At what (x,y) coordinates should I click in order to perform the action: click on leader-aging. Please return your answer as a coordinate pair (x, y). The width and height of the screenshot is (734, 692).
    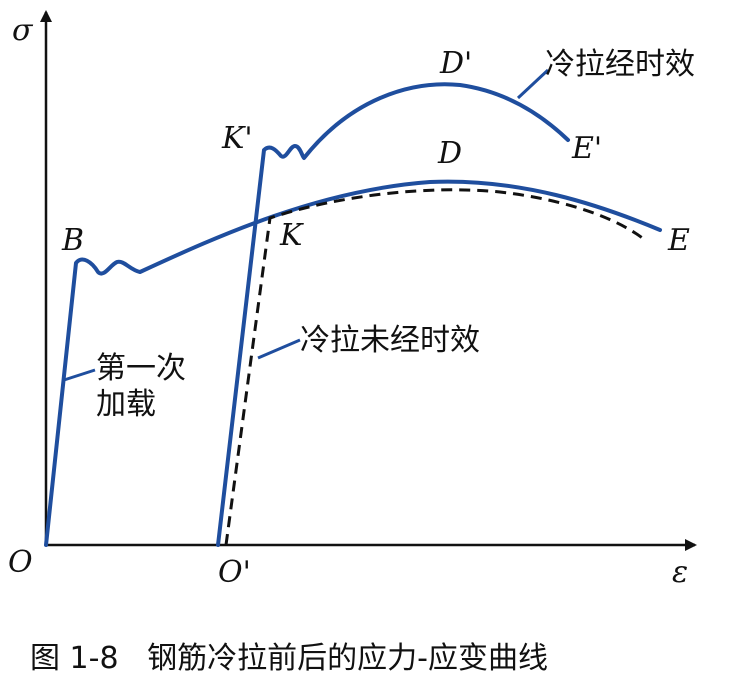
    Looking at the image, I should click on (533, 84).